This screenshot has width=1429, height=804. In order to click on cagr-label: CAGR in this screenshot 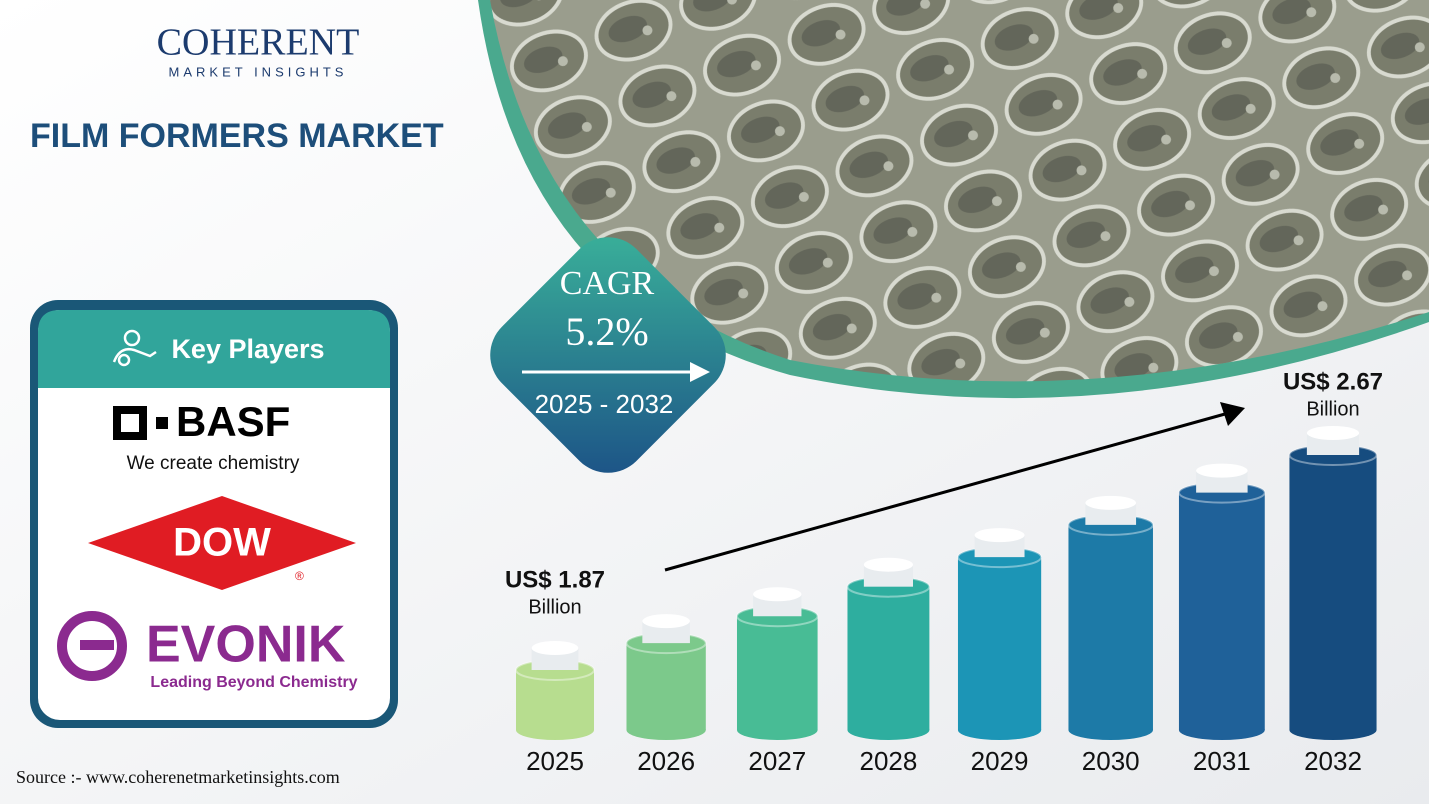, I will do `click(607, 283)`.